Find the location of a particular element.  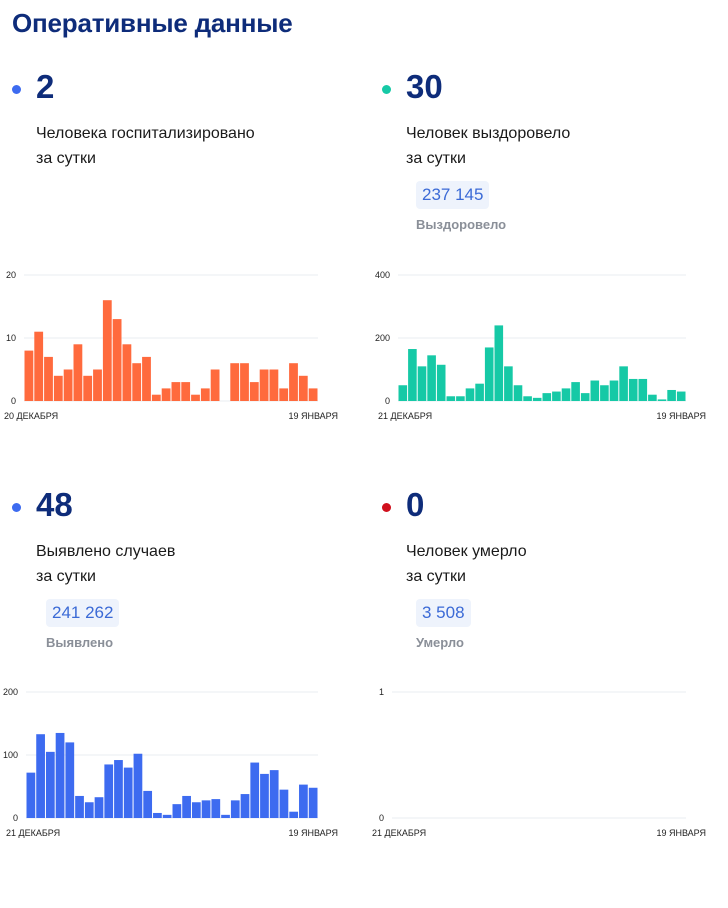

detected-chart: 0 100 200 21 ДЕКАБРЯ 19 ЯНВАРЯ is located at coordinates (170, 762).